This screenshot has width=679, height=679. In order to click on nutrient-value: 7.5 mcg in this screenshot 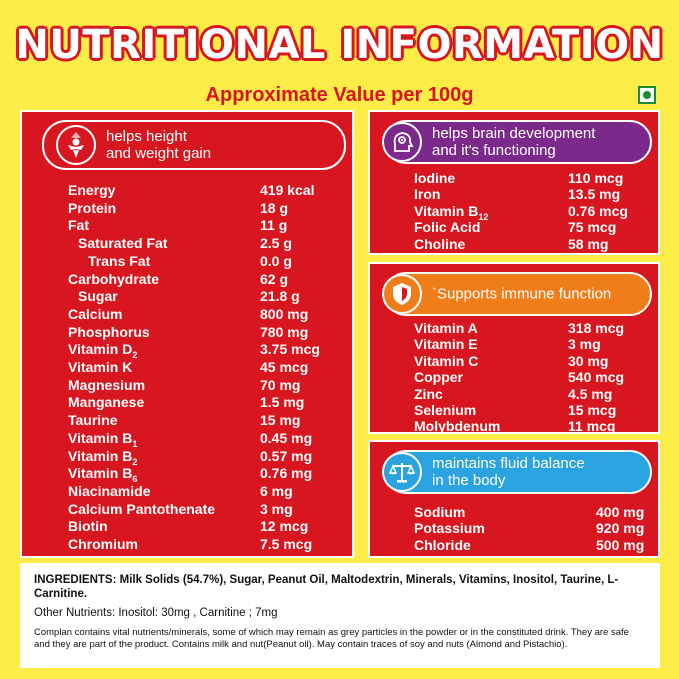, I will do `click(286, 544)`.